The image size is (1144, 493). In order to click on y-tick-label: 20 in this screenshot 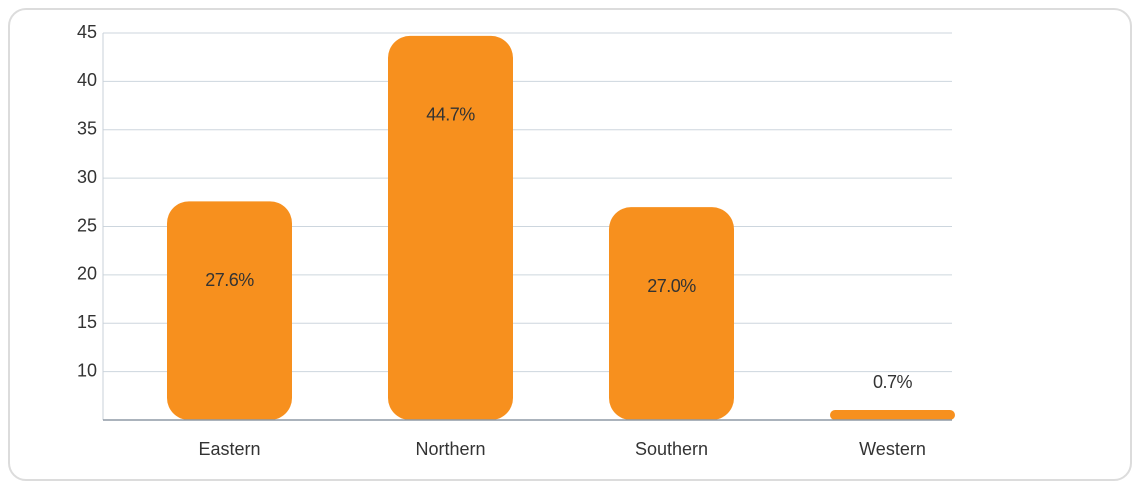, I will do `click(87, 274)`.